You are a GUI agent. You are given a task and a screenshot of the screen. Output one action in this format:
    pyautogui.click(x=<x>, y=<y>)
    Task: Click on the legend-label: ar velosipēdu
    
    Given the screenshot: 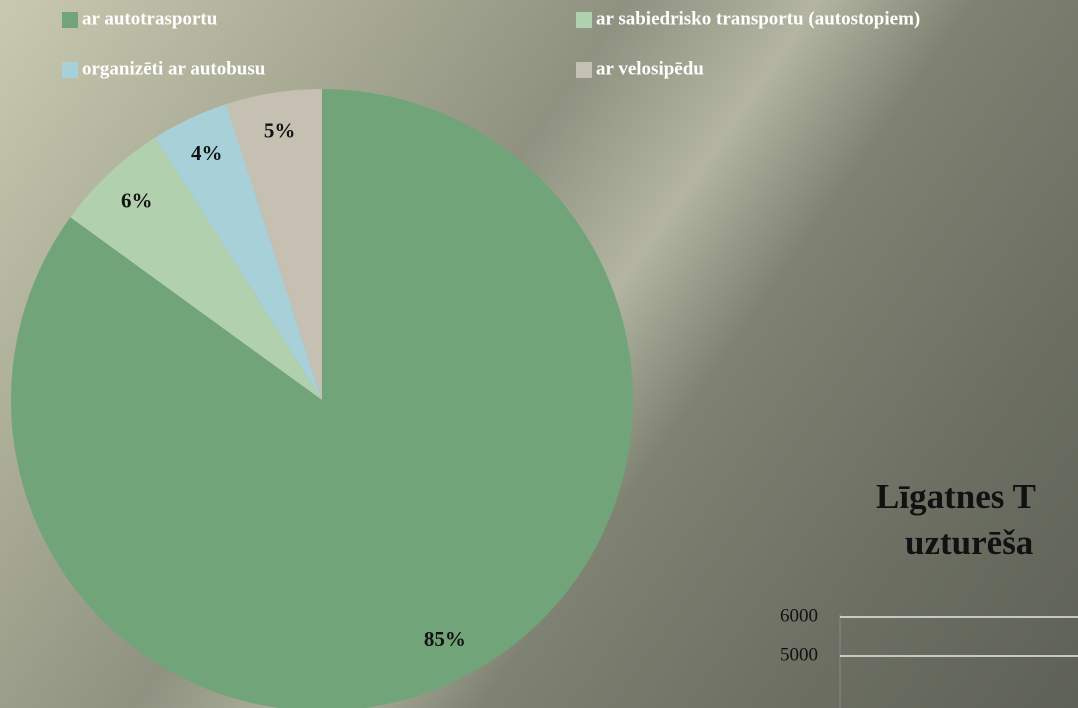 What is the action you would take?
    pyautogui.click(x=650, y=68)
    